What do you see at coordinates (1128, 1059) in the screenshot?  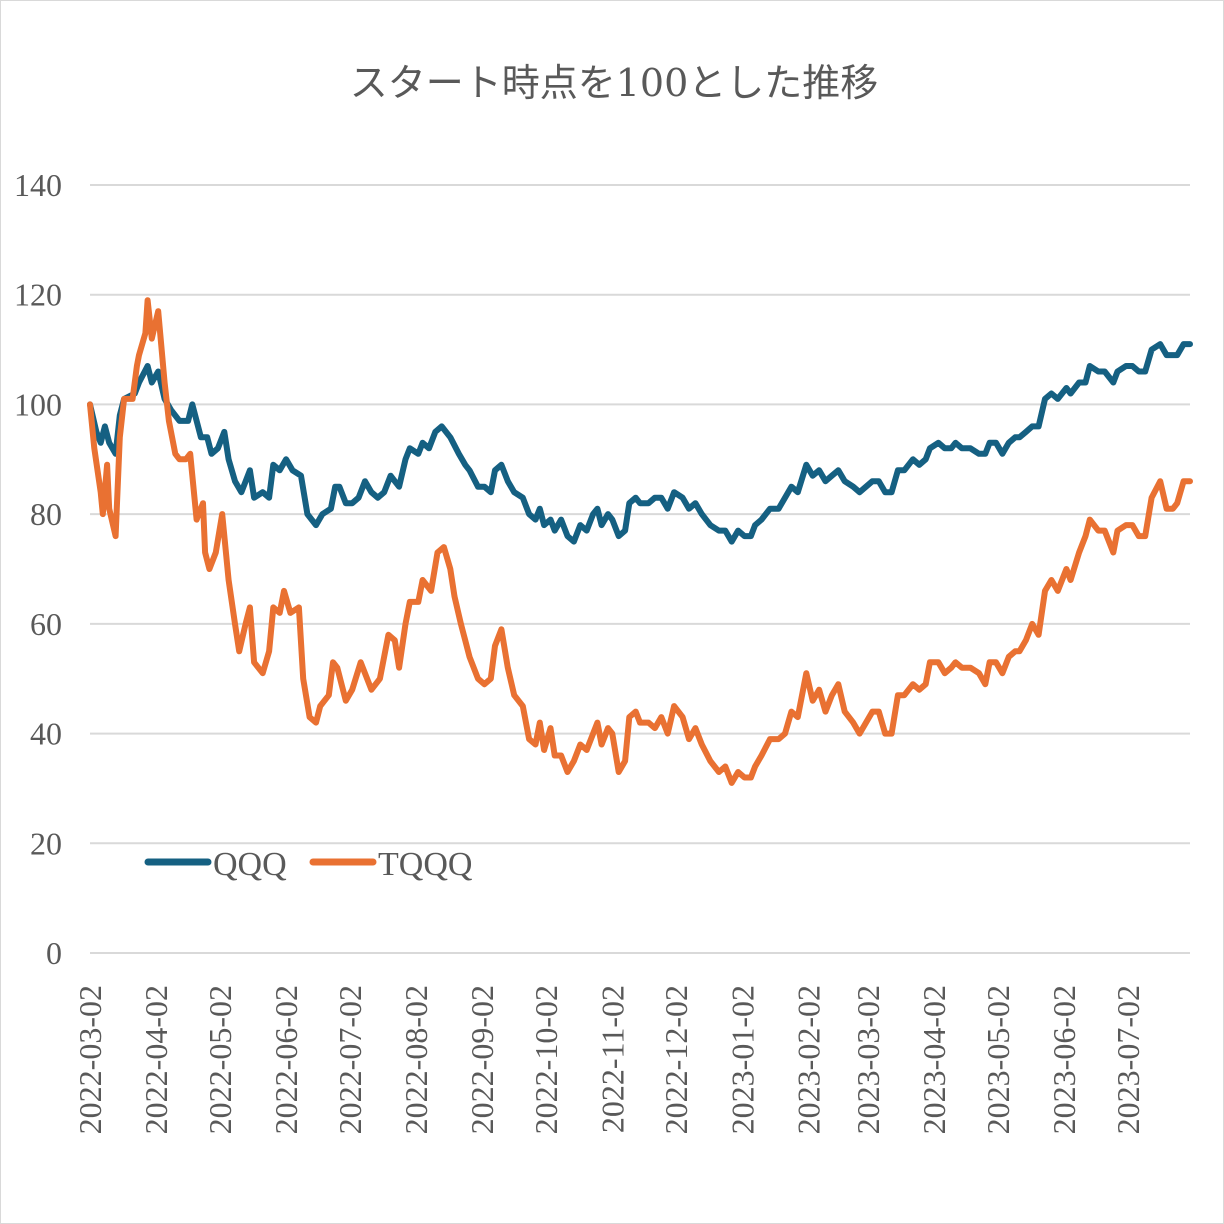 I see `x-tick-label: 2023-07-02` at bounding box center [1128, 1059].